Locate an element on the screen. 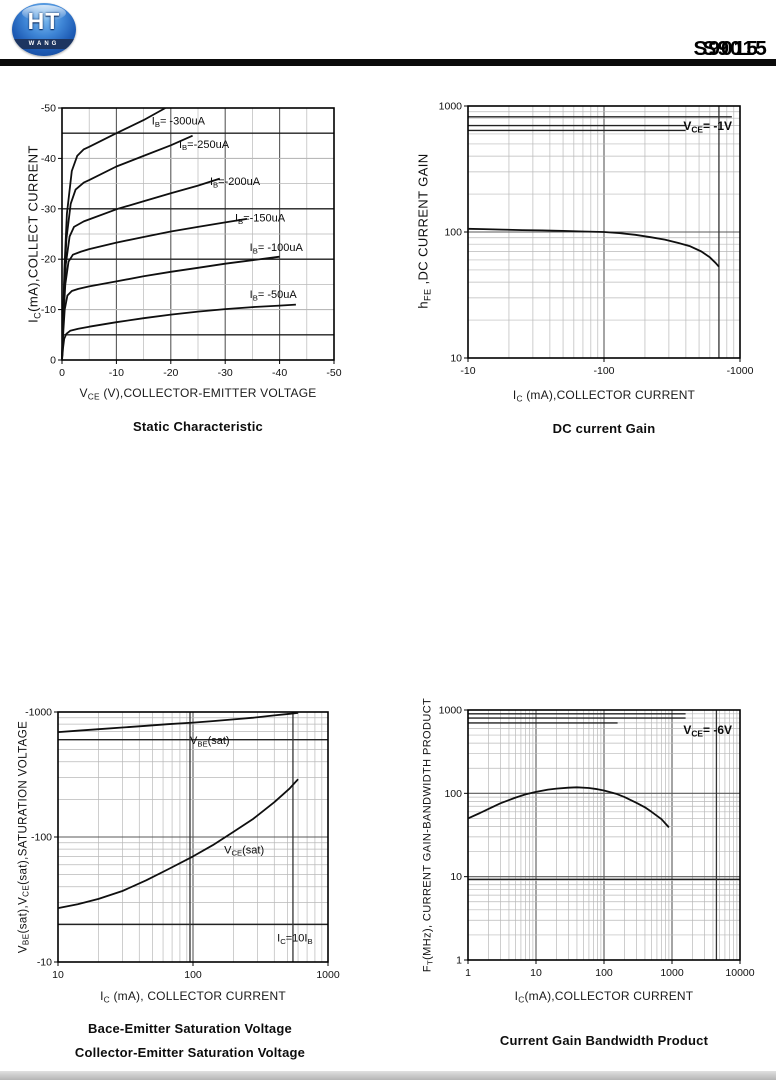 The height and width of the screenshot is (1080, 776). logo-monogram: HT is located at coordinates (44, 21).